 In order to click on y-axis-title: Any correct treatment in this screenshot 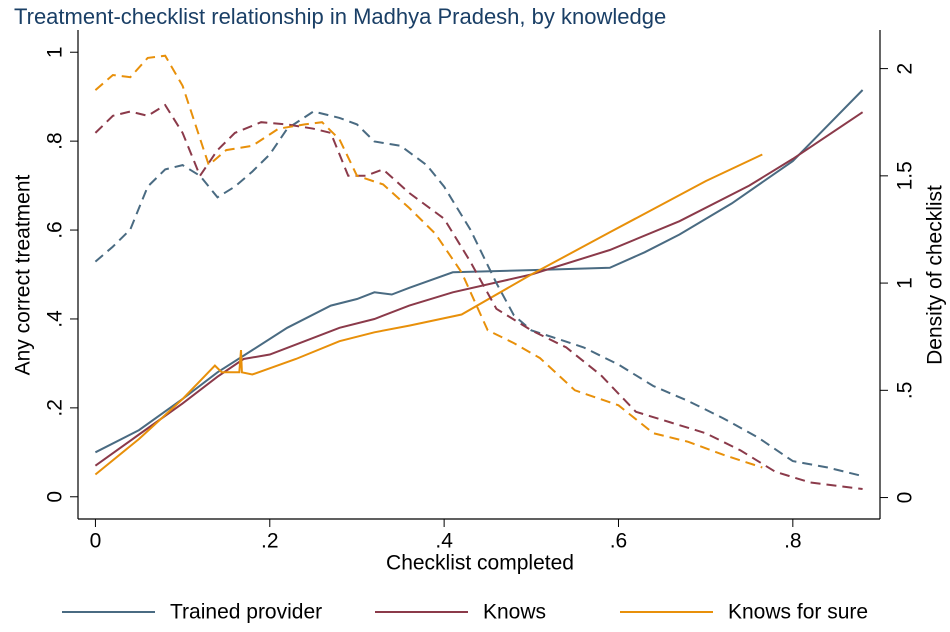, I will do `click(23, 274)`.